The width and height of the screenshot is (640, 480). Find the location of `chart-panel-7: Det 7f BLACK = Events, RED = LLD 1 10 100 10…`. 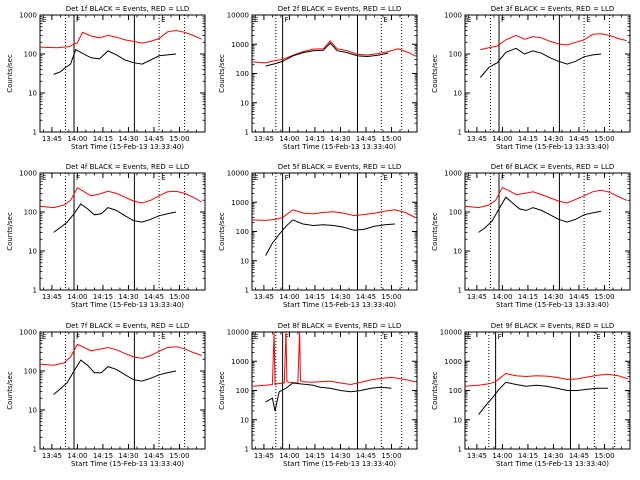

chart-panel-7: Det 7f BLACK = Events, RED = LLD 1 10 100 10… is located at coordinates (106, 395).